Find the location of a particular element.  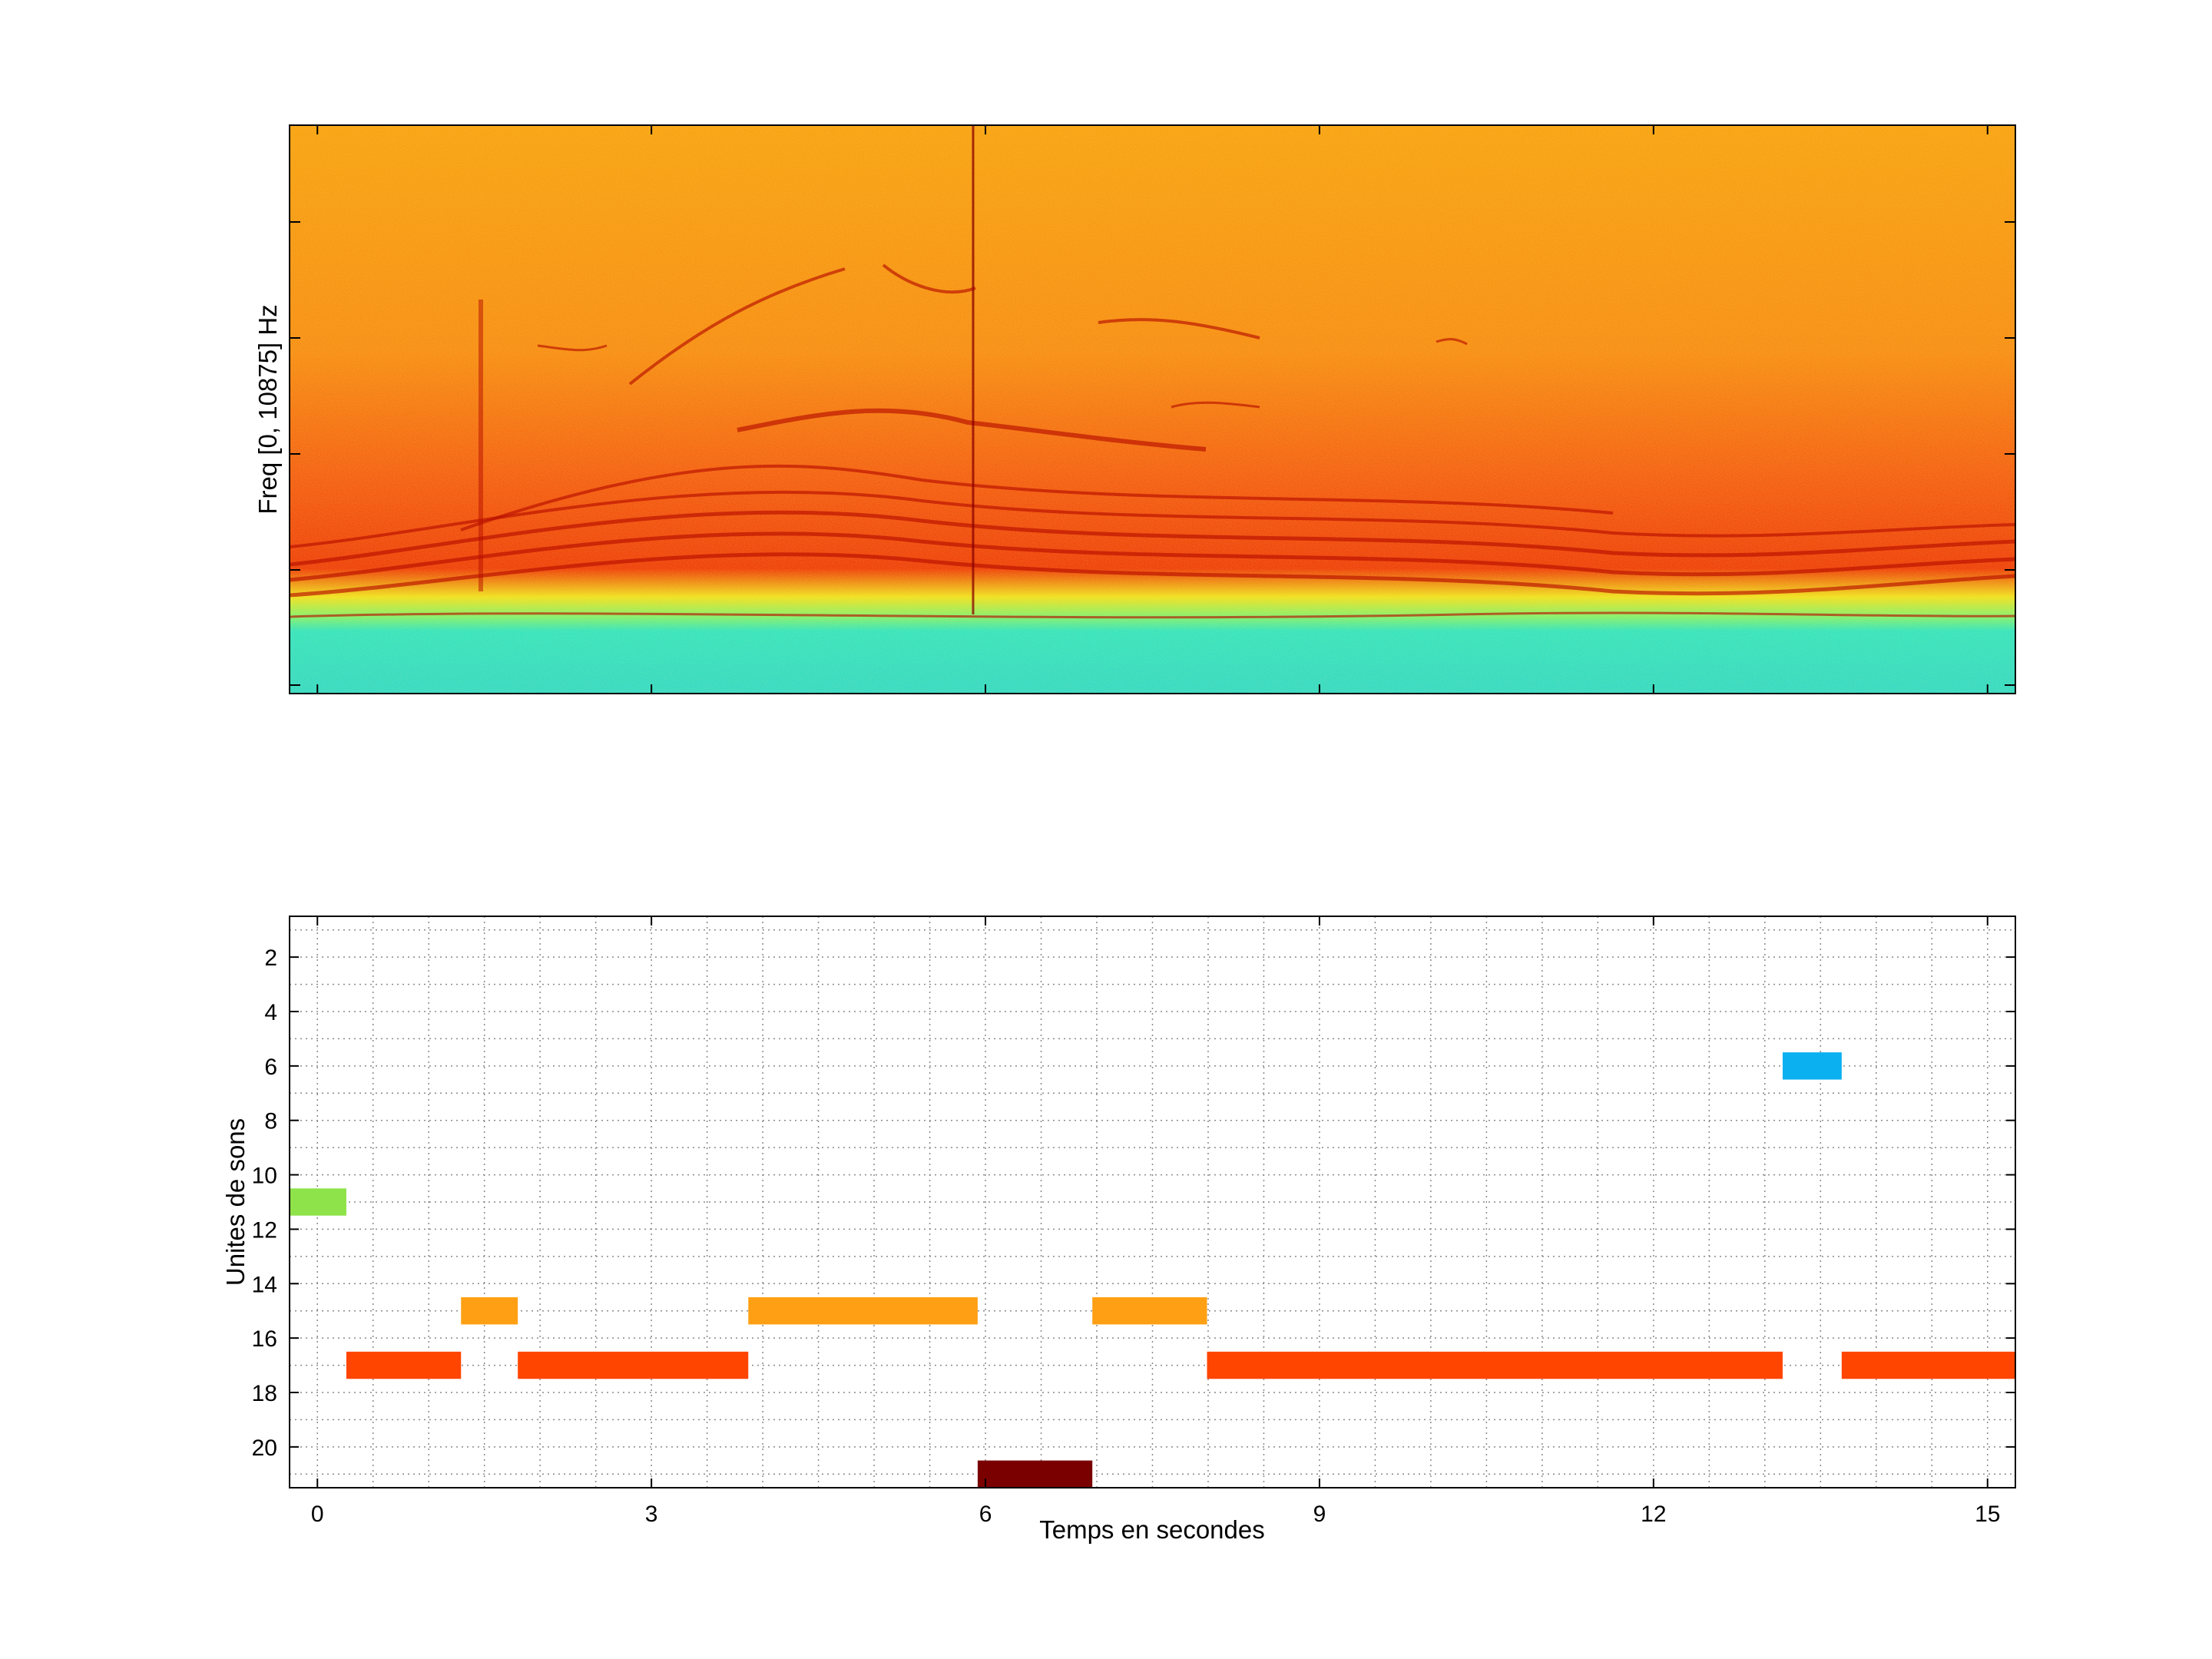

y-tick-label: 16 is located at coordinates (264, 1339).